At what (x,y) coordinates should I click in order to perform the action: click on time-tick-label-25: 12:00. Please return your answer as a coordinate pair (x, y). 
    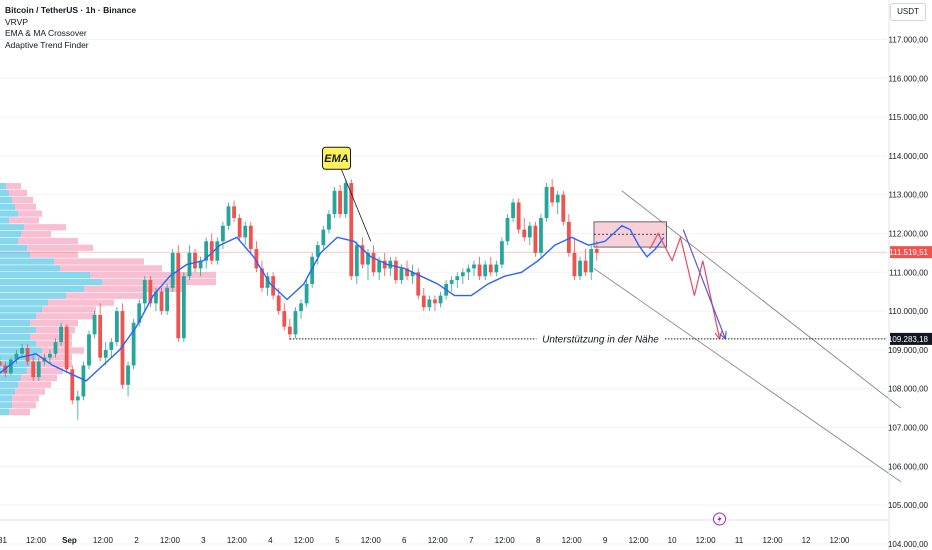
    Looking at the image, I should click on (839, 540).